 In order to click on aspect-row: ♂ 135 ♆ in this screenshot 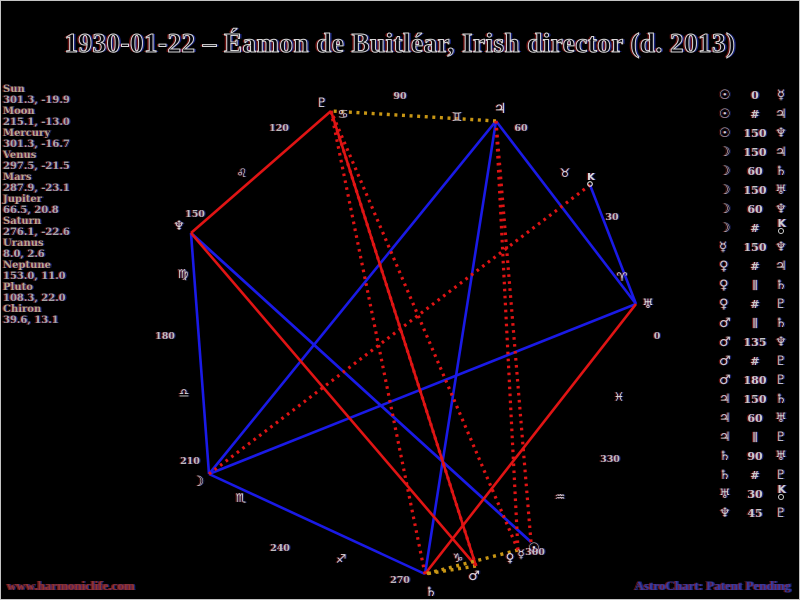, I will do `click(755, 342)`.